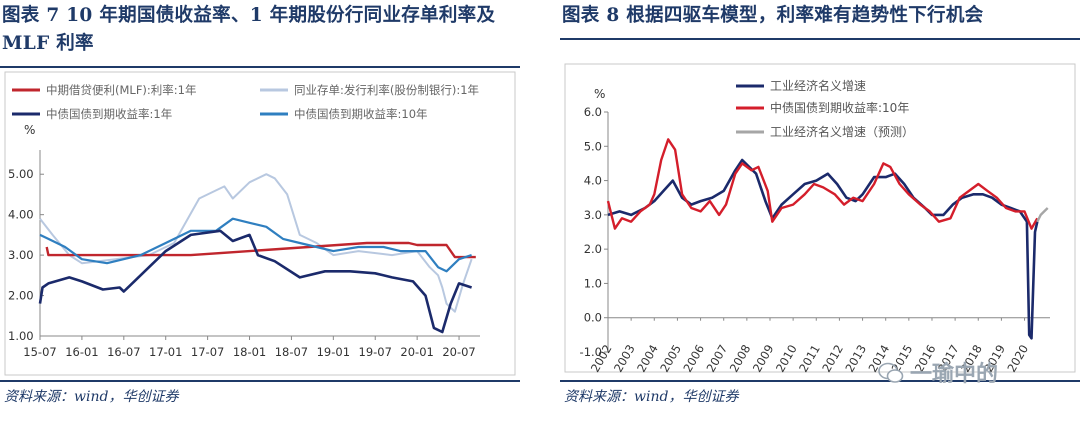 Image resolution: width=1080 pixels, height=421 pixels. I want to click on y-tick-label: 2.0, so click(593, 249).